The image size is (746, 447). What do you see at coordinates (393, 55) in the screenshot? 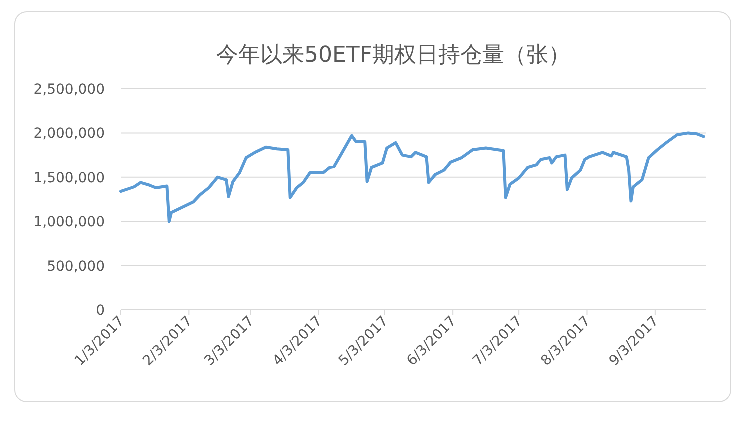
I see `chart-title: 今年以来50ETF期权日持仓量（张）` at bounding box center [393, 55].